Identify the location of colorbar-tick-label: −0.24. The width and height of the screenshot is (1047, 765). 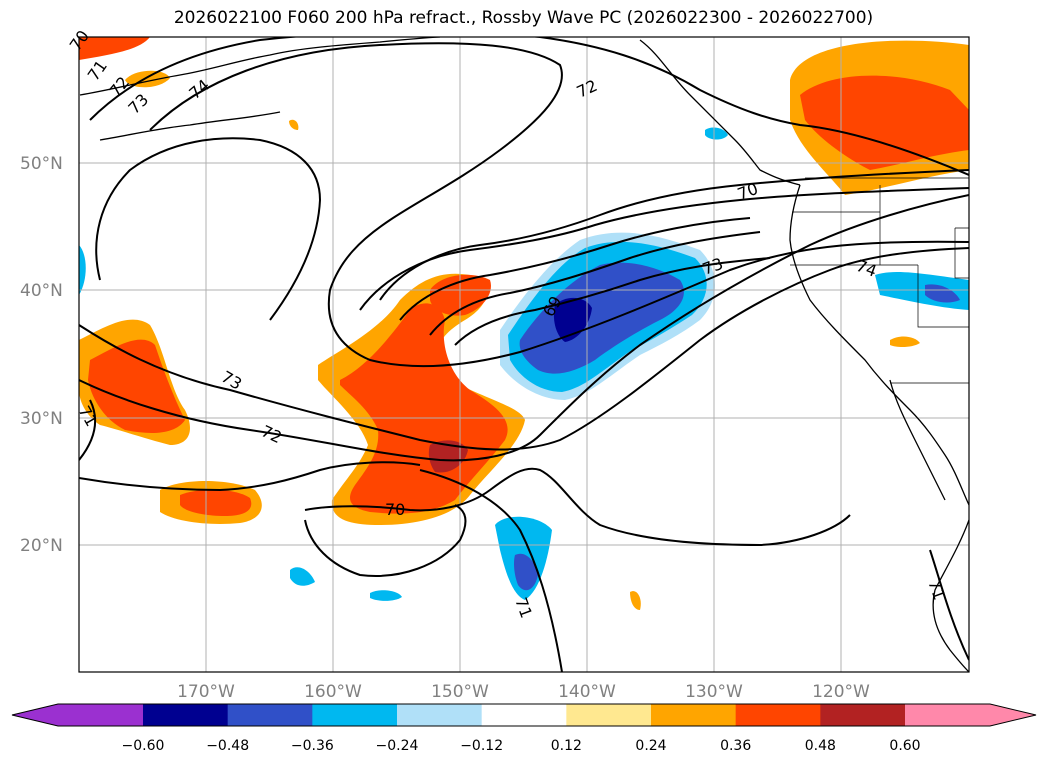
(397, 746).